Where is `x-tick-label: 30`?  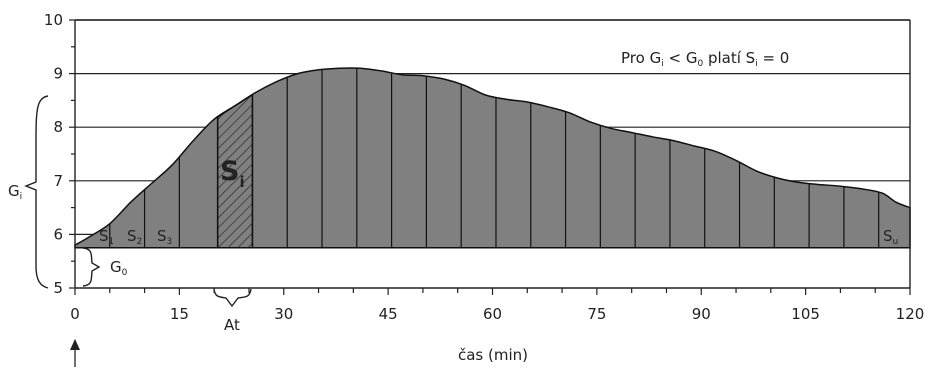 x-tick-label: 30 is located at coordinates (283, 314).